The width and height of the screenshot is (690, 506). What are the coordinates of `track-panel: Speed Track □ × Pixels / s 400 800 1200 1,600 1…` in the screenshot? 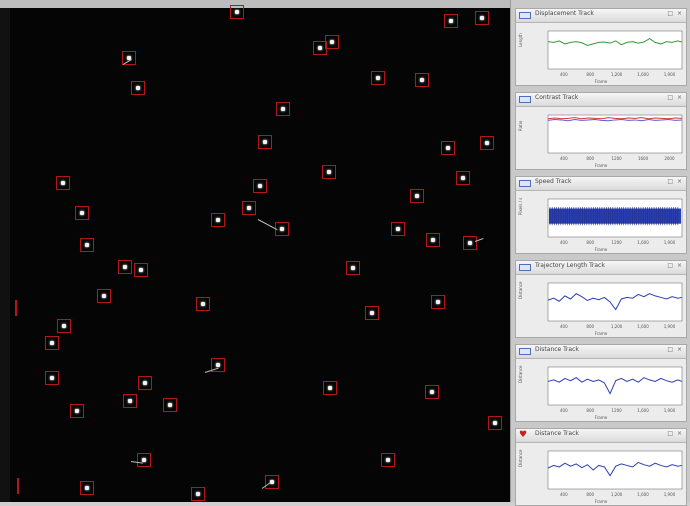 It's located at (601, 215).